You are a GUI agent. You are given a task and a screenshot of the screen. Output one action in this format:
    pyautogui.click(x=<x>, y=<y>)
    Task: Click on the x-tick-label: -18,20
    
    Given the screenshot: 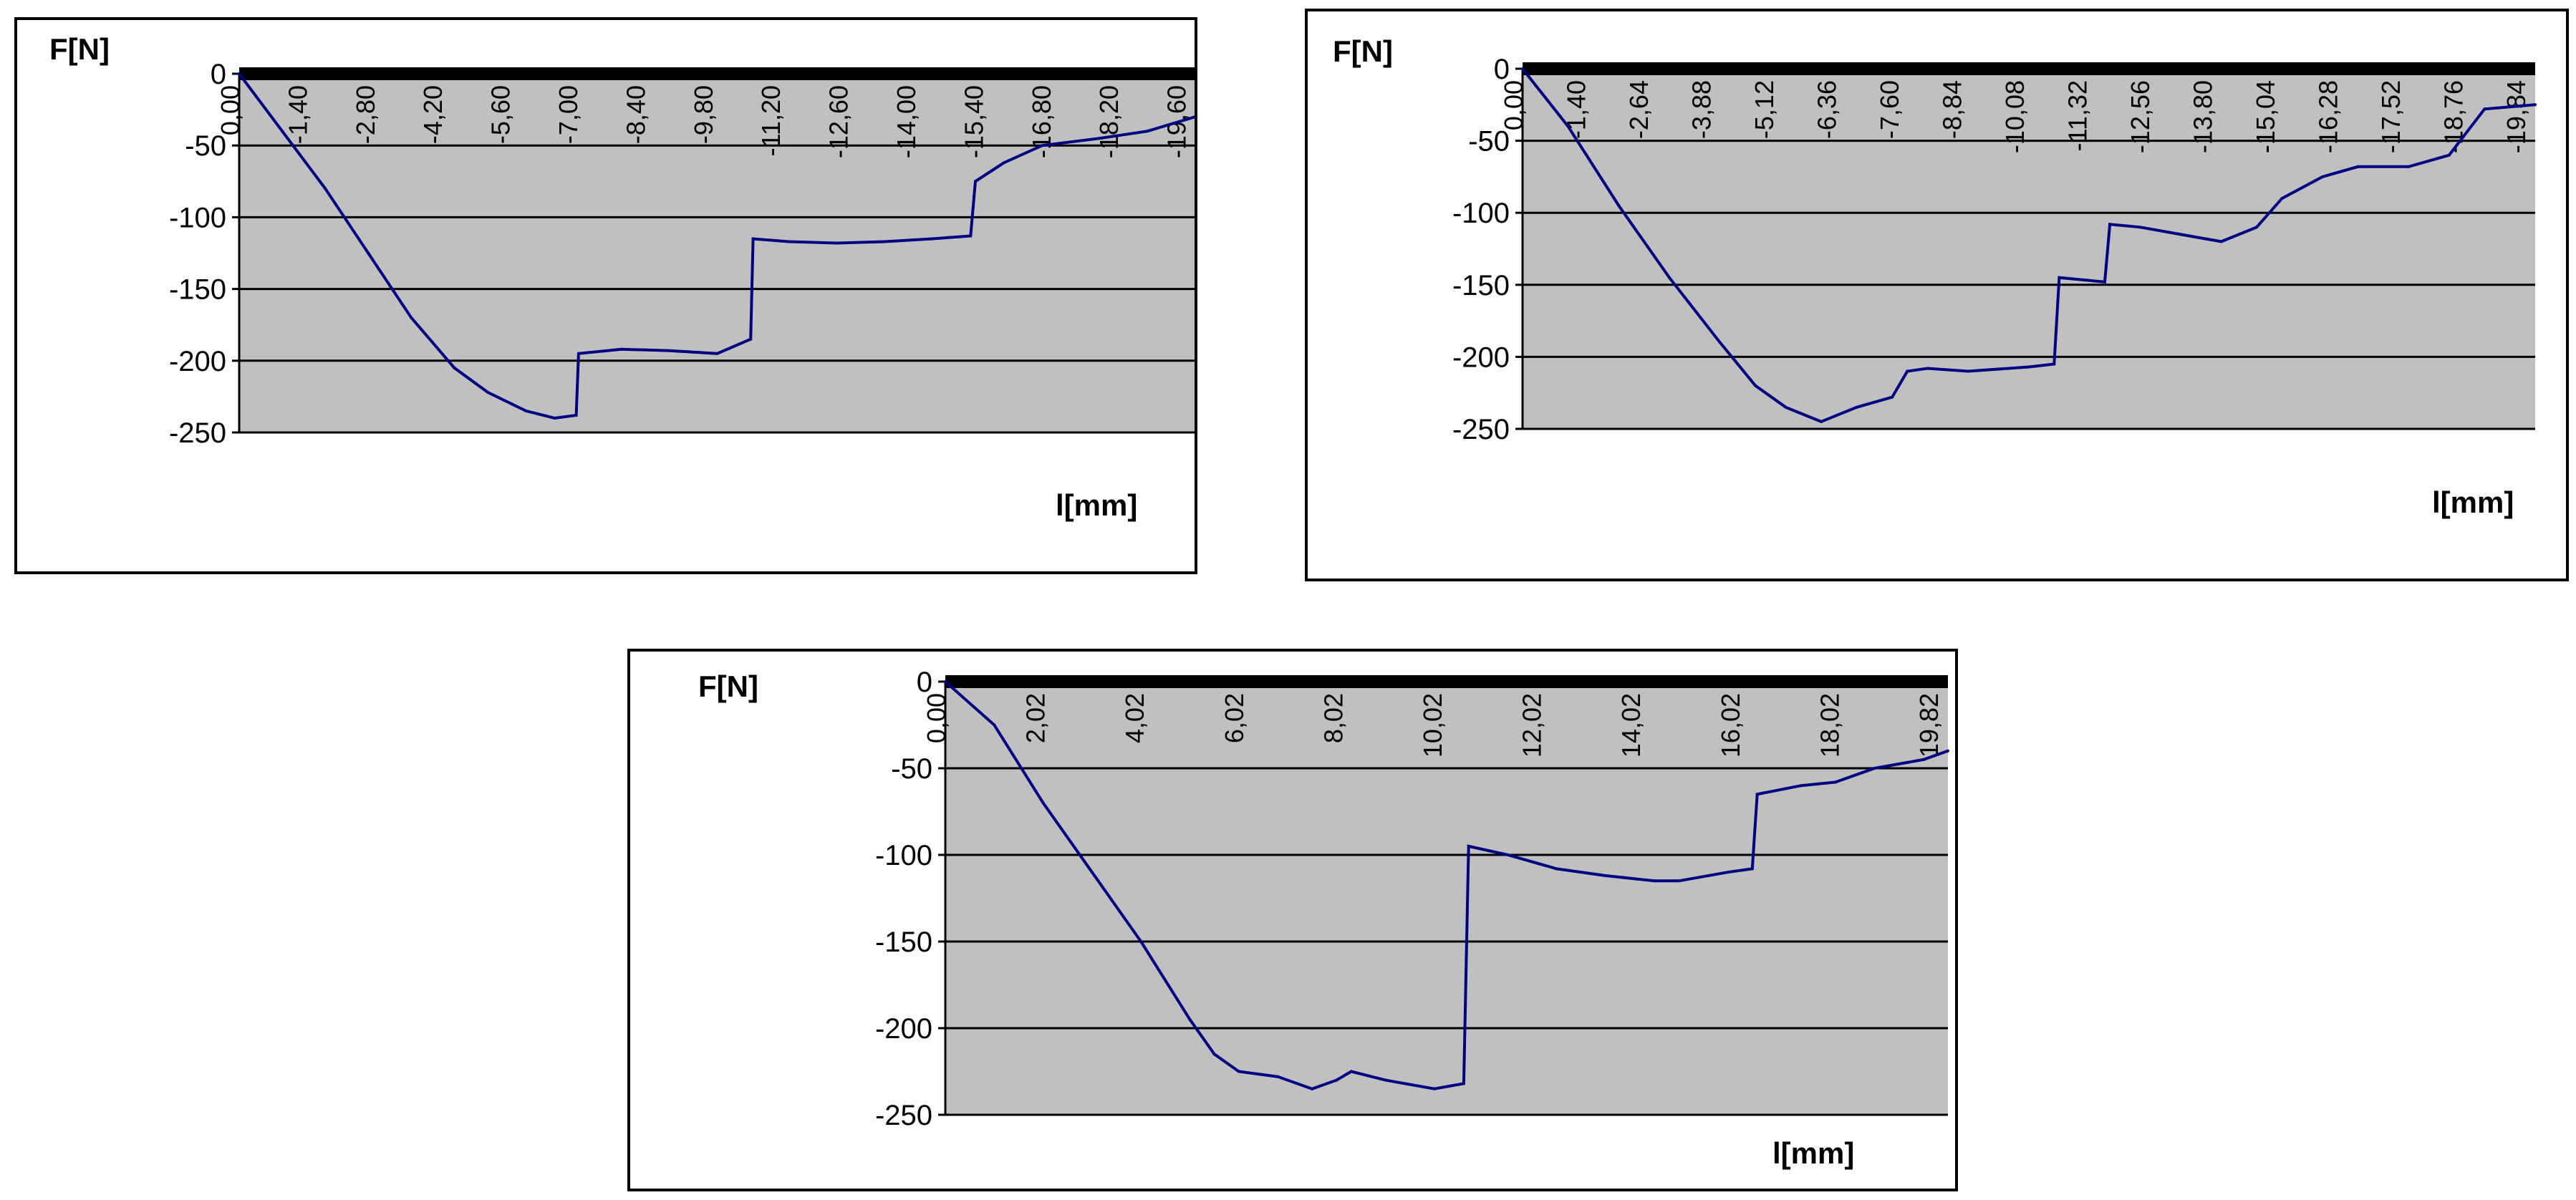 What is the action you would take?
    pyautogui.click(x=1109, y=121)
    